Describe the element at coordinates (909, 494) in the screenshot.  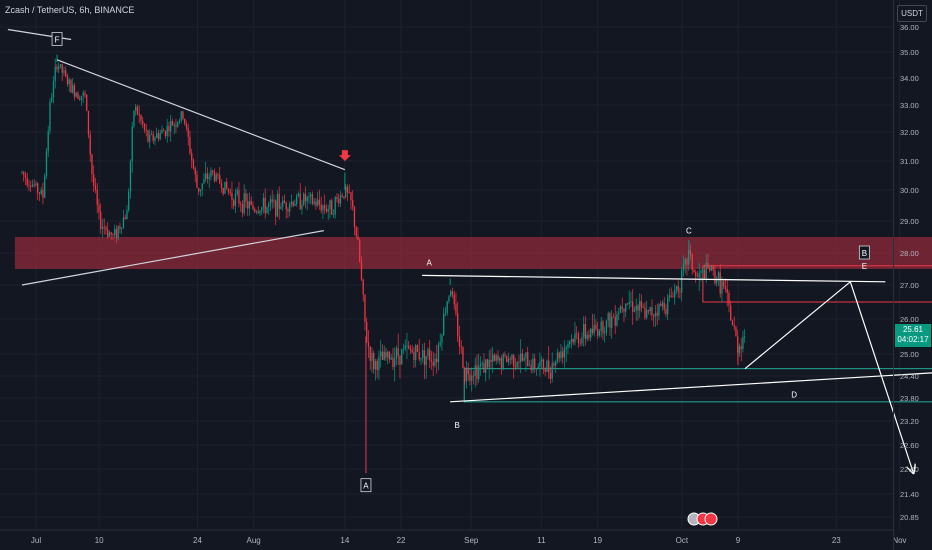
I see `price-tick: 21.40` at that location.